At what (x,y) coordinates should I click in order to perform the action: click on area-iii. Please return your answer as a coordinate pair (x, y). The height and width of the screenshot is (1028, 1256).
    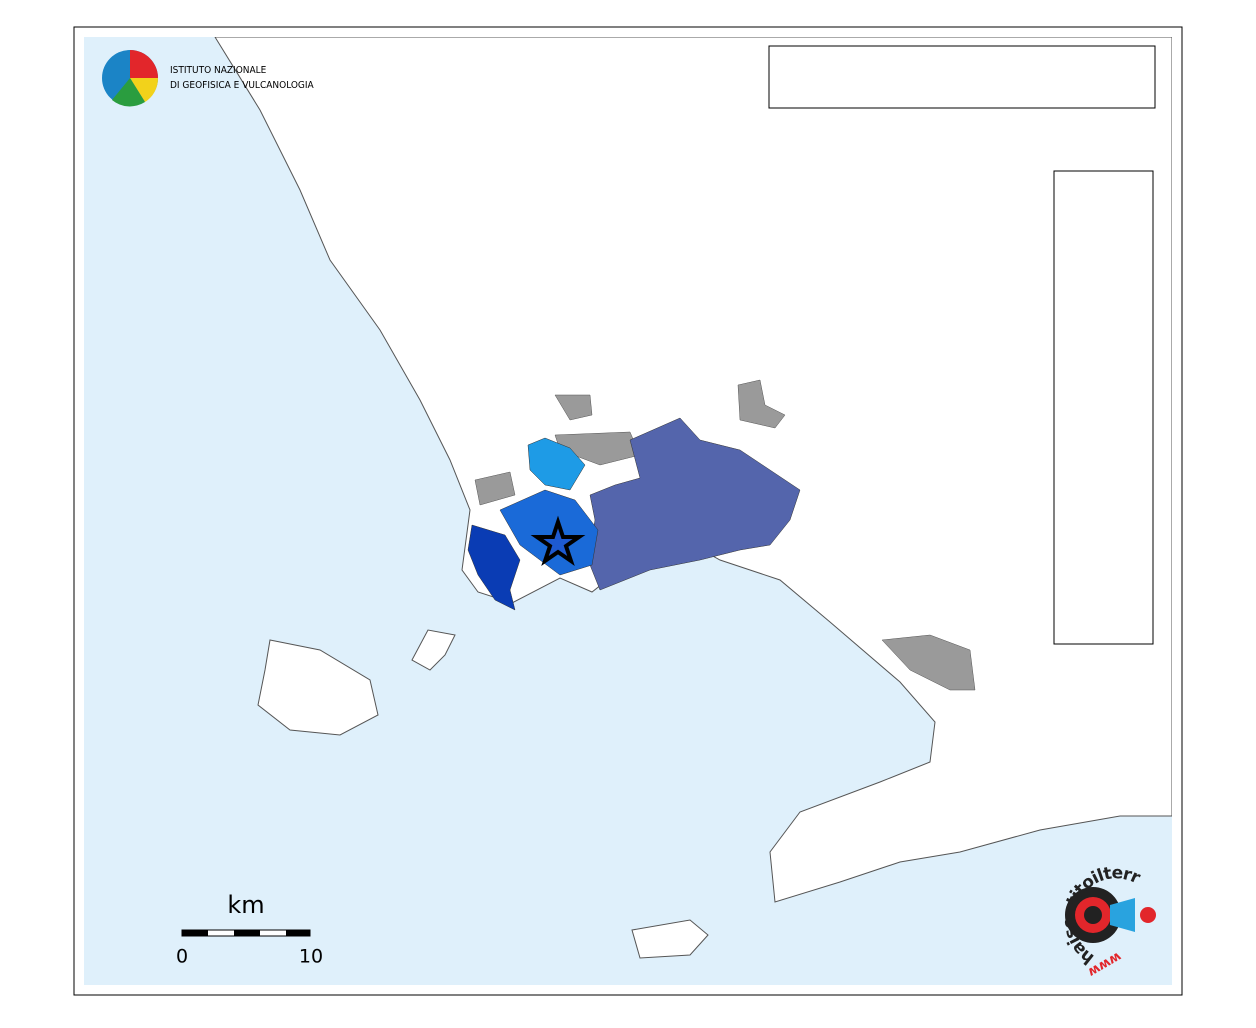
    Looking at the image, I should click on (494, 567).